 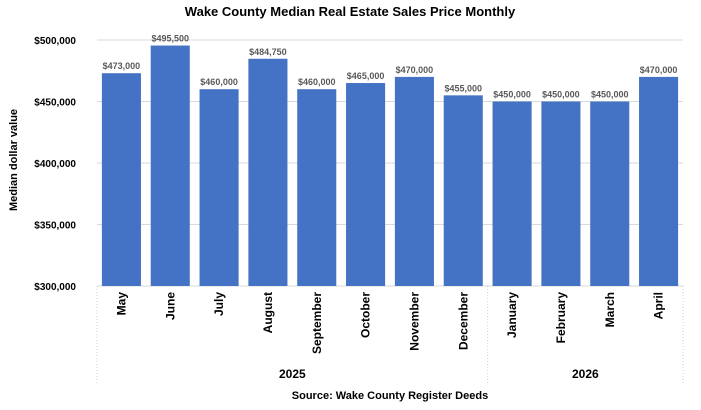 I want to click on y-tick-label: $300,000, so click(x=55, y=287).